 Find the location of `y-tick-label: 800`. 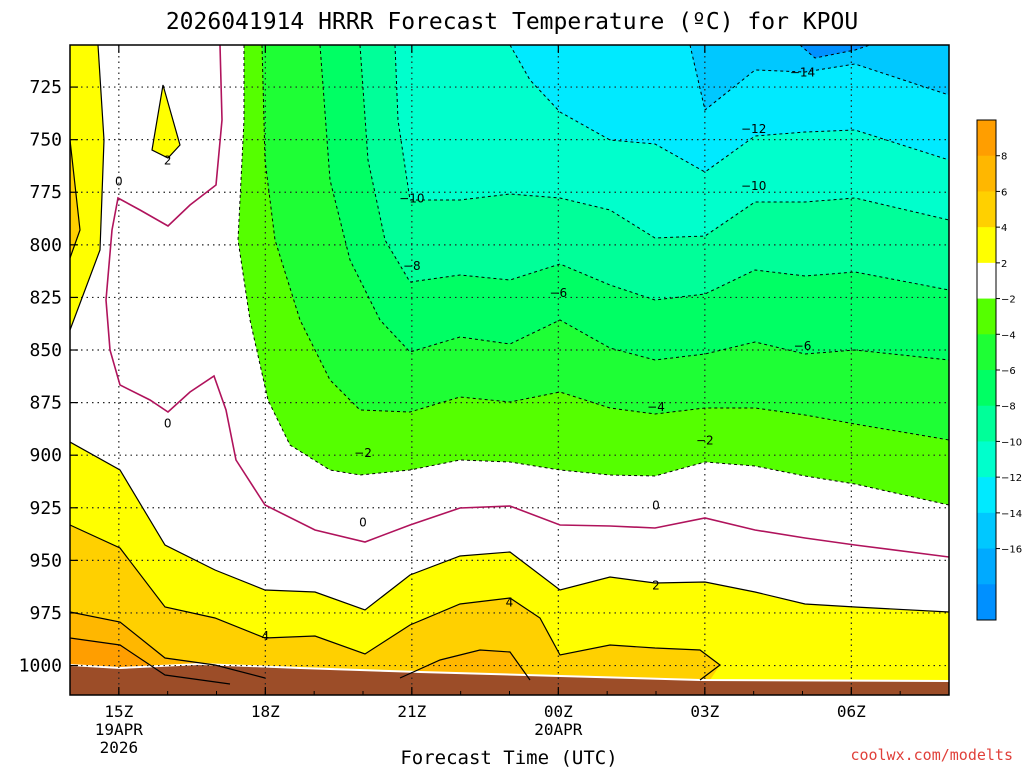

y-tick-label: 800 is located at coordinates (45, 245).